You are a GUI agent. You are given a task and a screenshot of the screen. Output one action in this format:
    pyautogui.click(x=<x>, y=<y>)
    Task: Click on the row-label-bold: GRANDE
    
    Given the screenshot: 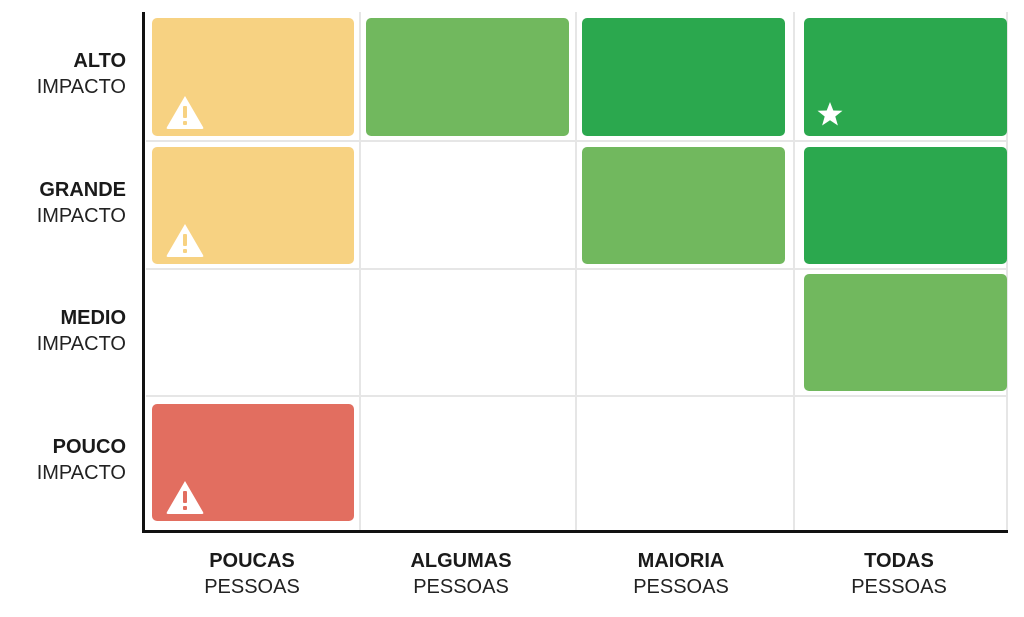 What is the action you would take?
    pyautogui.click(x=82, y=190)
    